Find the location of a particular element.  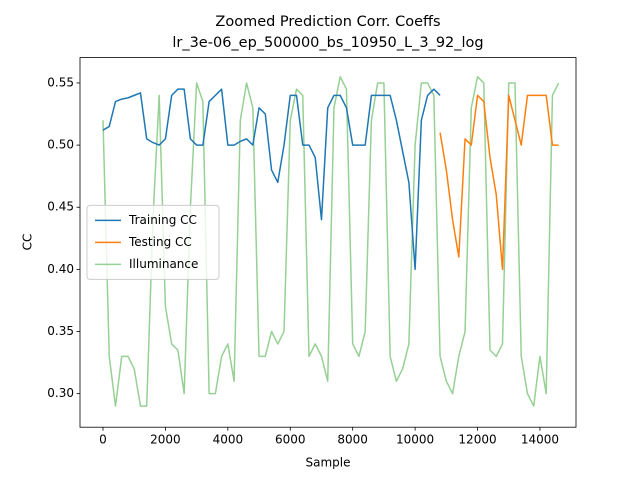

x-tick-label: 2000 is located at coordinates (165, 440).